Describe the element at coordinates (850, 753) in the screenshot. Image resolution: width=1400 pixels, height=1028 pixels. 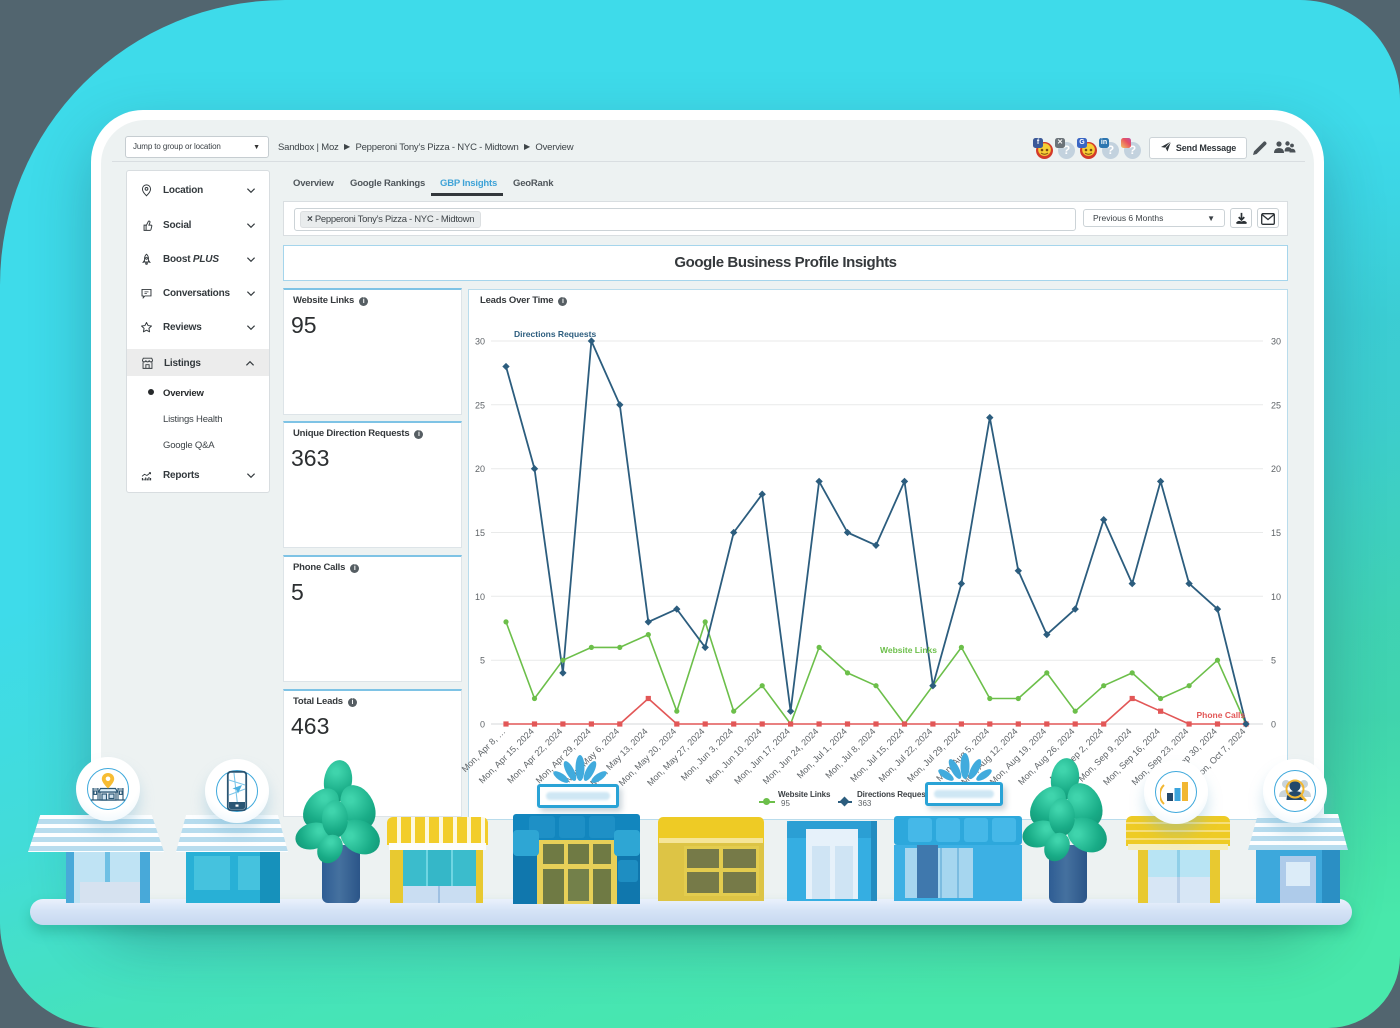
I see `svg-text: Mon, Jul 8, 2024` at that location.